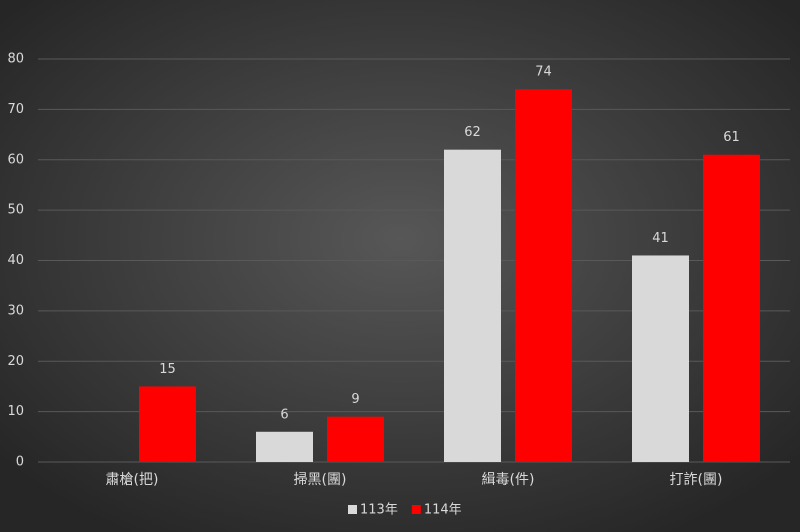 This screenshot has width=800, height=532. I want to click on data-label: 61, so click(731, 137).